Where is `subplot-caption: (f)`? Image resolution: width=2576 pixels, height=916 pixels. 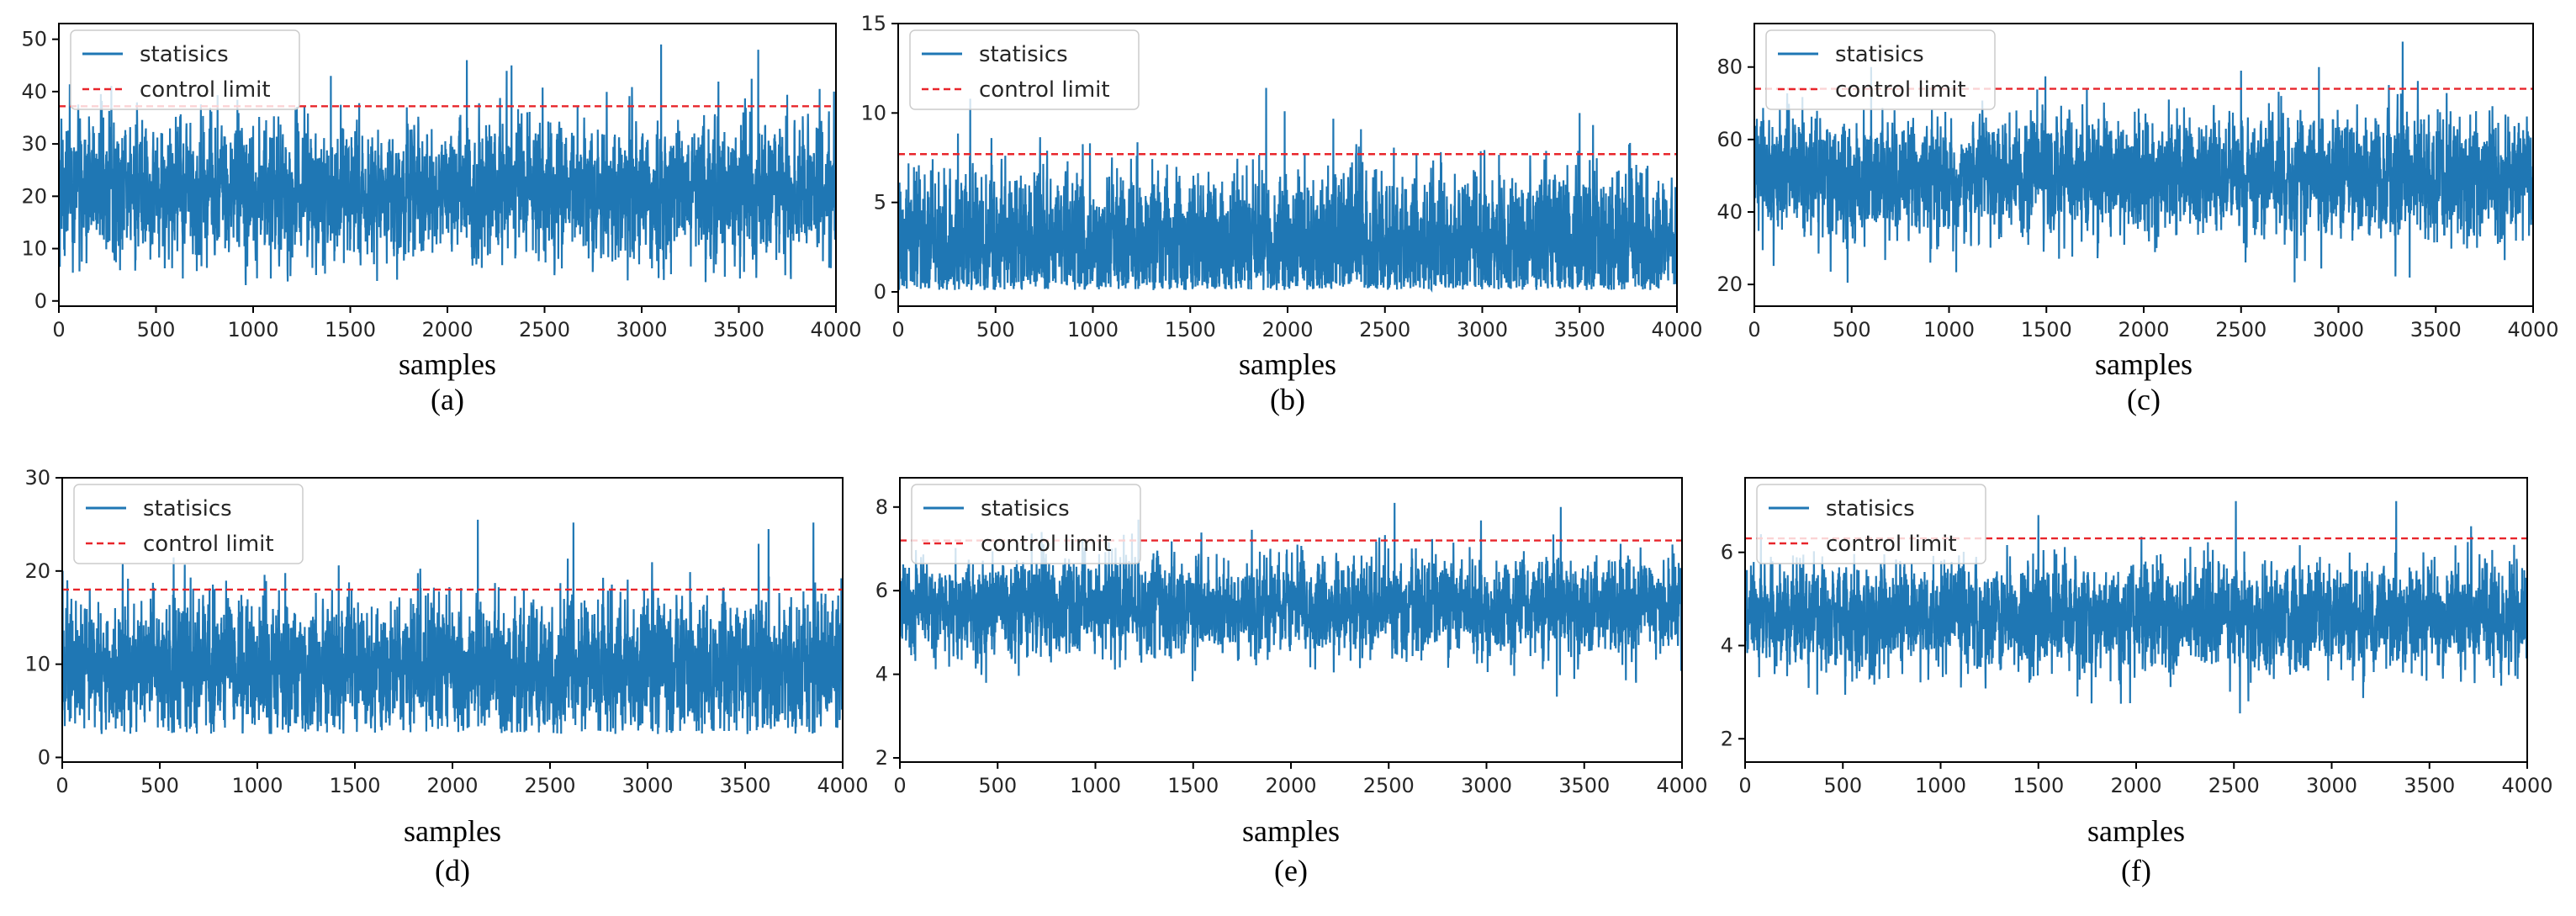 subplot-caption: (f) is located at coordinates (2136, 871).